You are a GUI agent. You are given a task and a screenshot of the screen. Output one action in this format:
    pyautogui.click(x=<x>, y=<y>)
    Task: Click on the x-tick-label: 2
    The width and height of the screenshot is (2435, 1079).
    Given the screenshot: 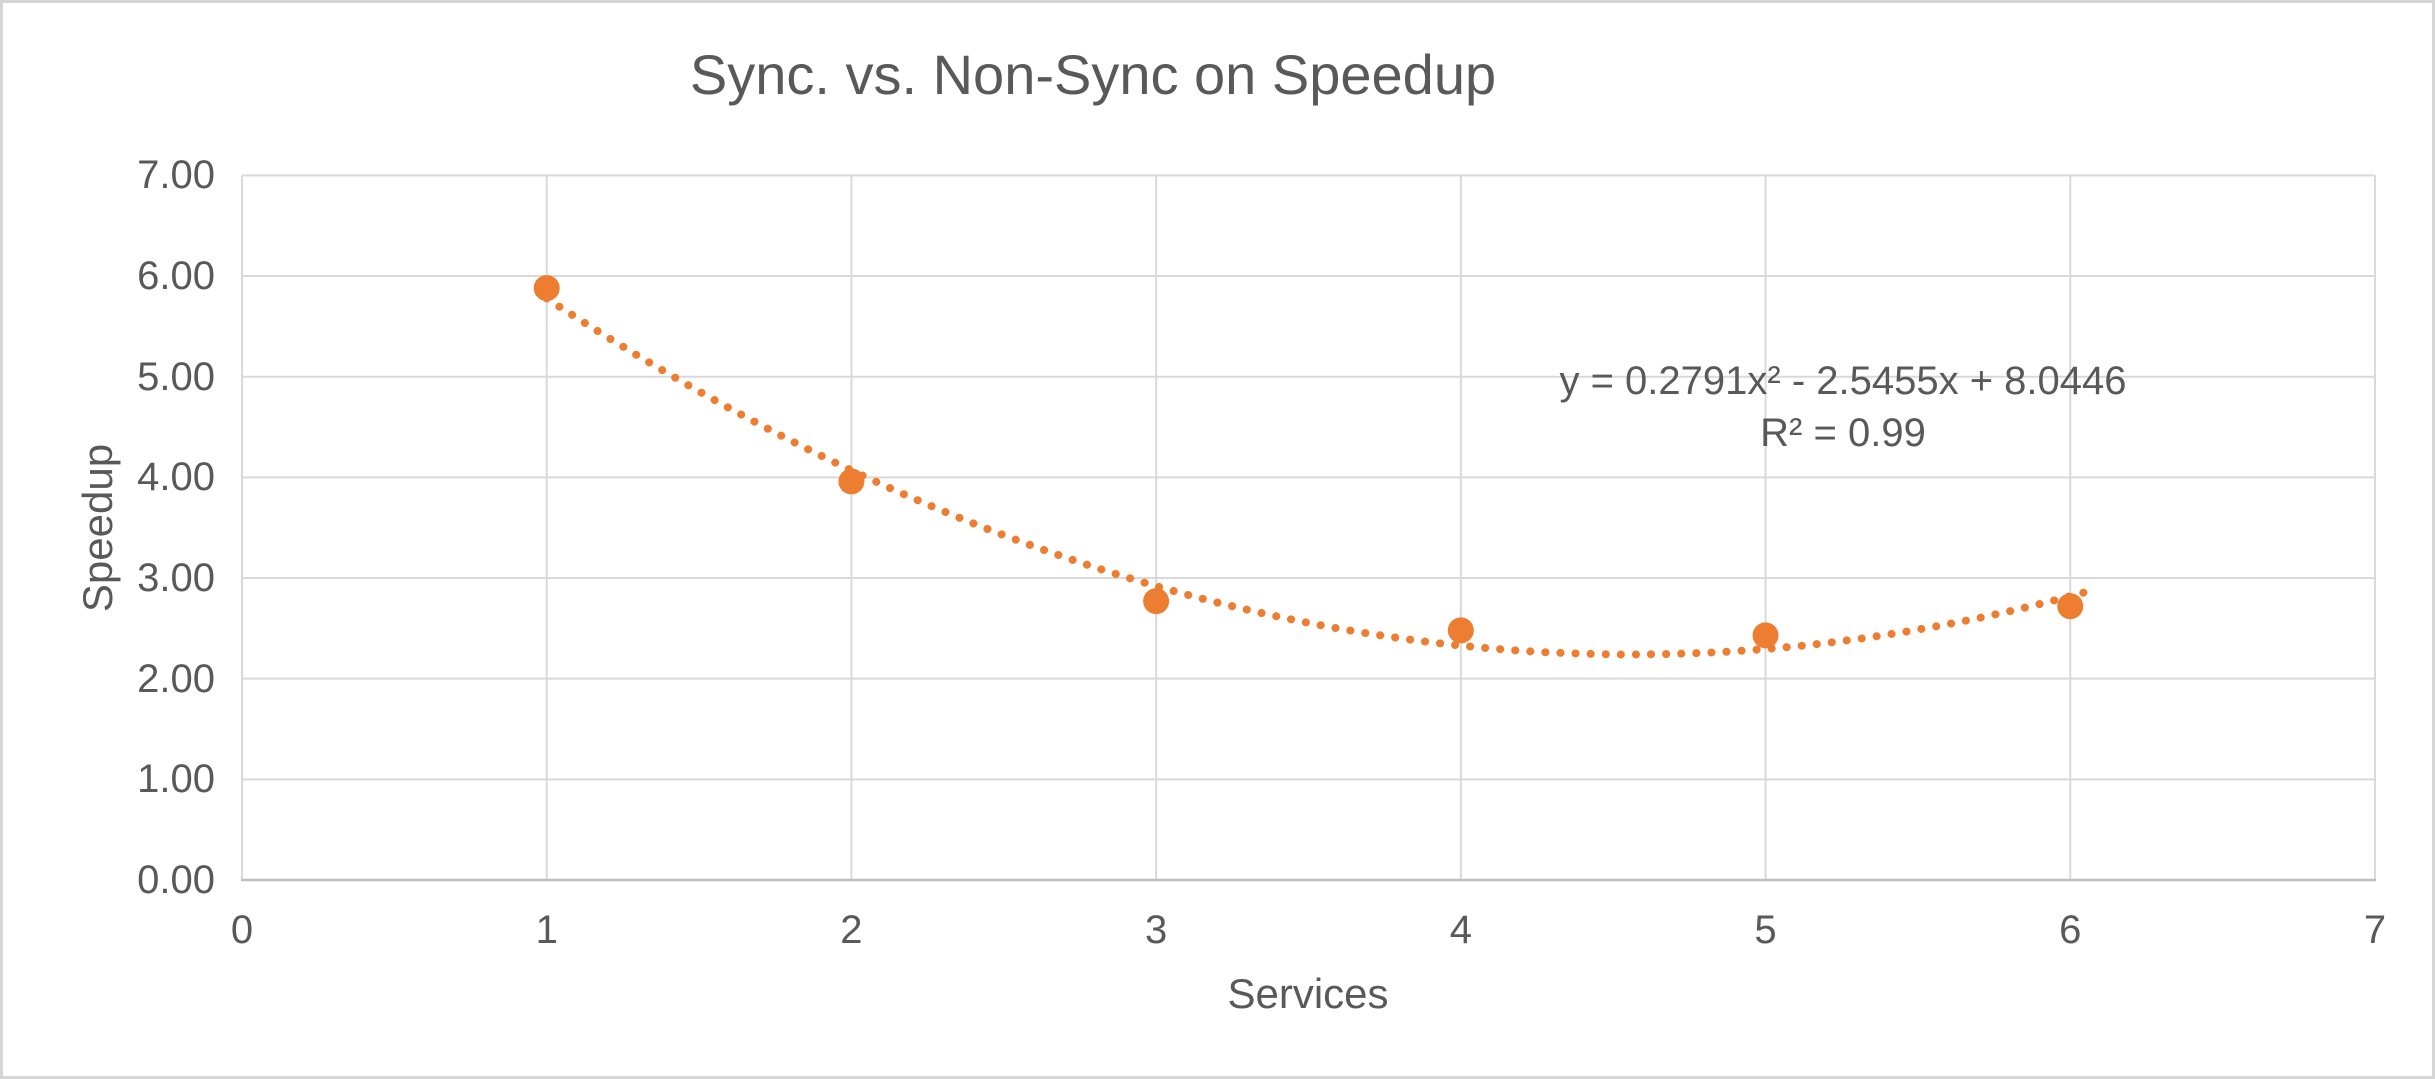 What is the action you would take?
    pyautogui.click(x=851, y=930)
    